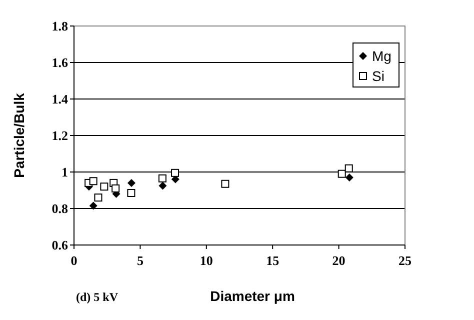 The height and width of the screenshot is (320, 474). Describe the element at coordinates (382, 56) in the screenshot. I see `legend-label: Mg` at that location.